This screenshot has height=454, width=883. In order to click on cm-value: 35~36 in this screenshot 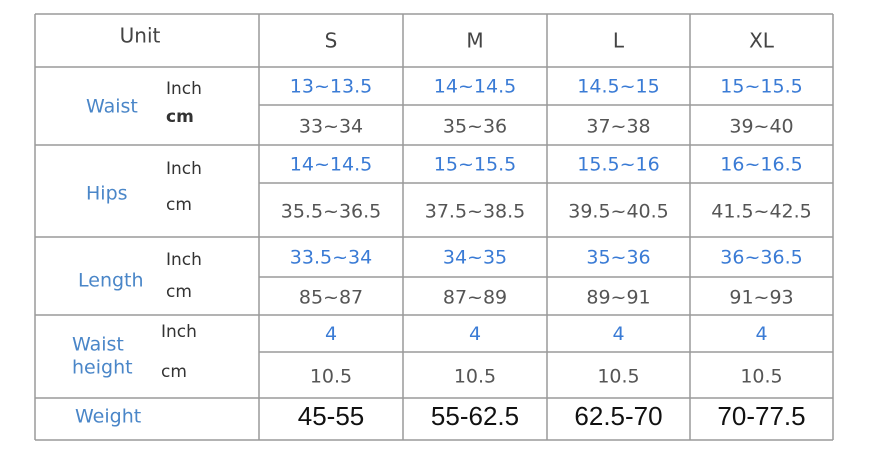, I will do `click(475, 127)`.